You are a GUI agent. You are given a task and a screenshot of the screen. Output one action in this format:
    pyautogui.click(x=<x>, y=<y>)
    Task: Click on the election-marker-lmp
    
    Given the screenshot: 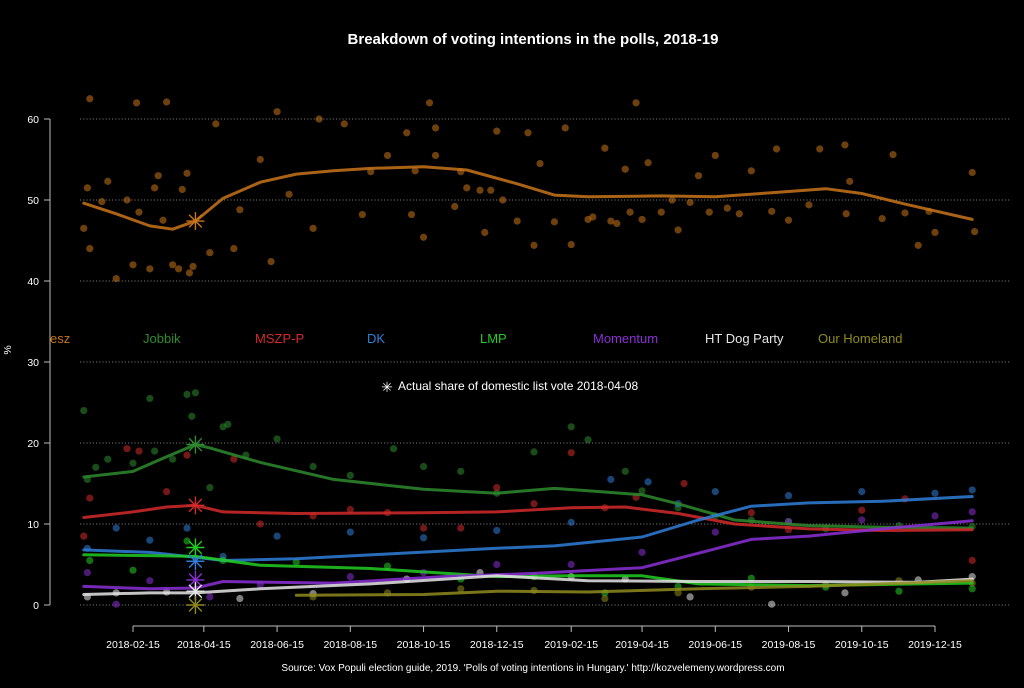 What is the action you would take?
    pyautogui.click(x=195, y=547)
    